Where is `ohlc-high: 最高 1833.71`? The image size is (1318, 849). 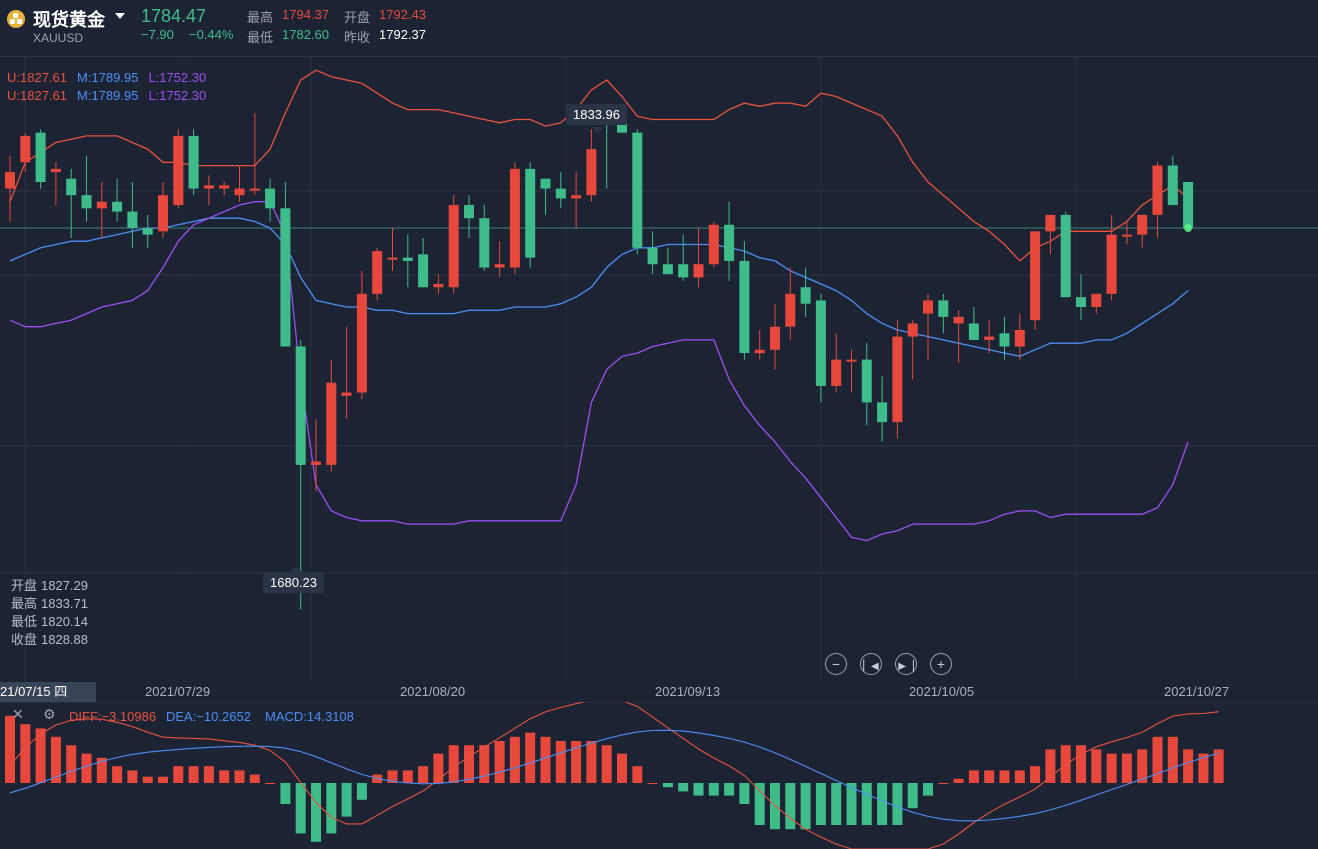 ohlc-high: 最高 1833.71 is located at coordinates (51, 602).